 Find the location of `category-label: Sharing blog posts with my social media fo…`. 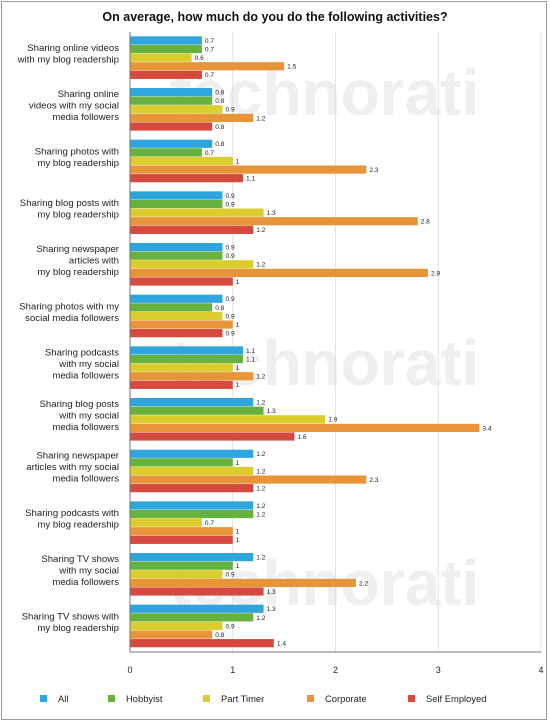

category-label: Sharing blog posts with my social media fo… is located at coordinates (80, 416).